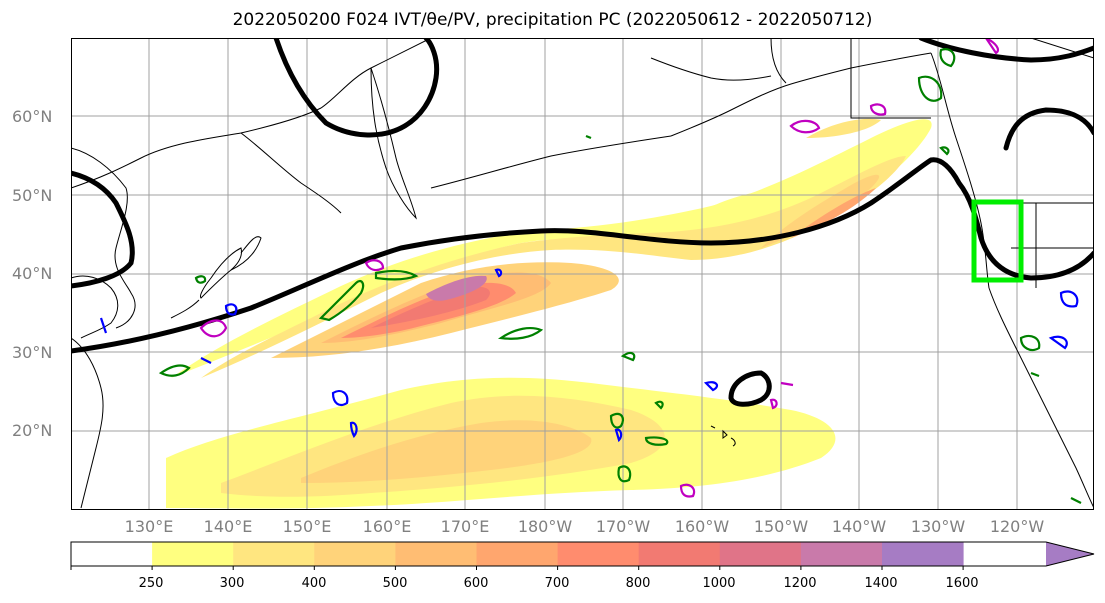 Image resolution: width=1105 pixels, height=603 pixels. What do you see at coordinates (232, 583) in the screenshot?
I see `colorbar-tick: 300` at bounding box center [232, 583].